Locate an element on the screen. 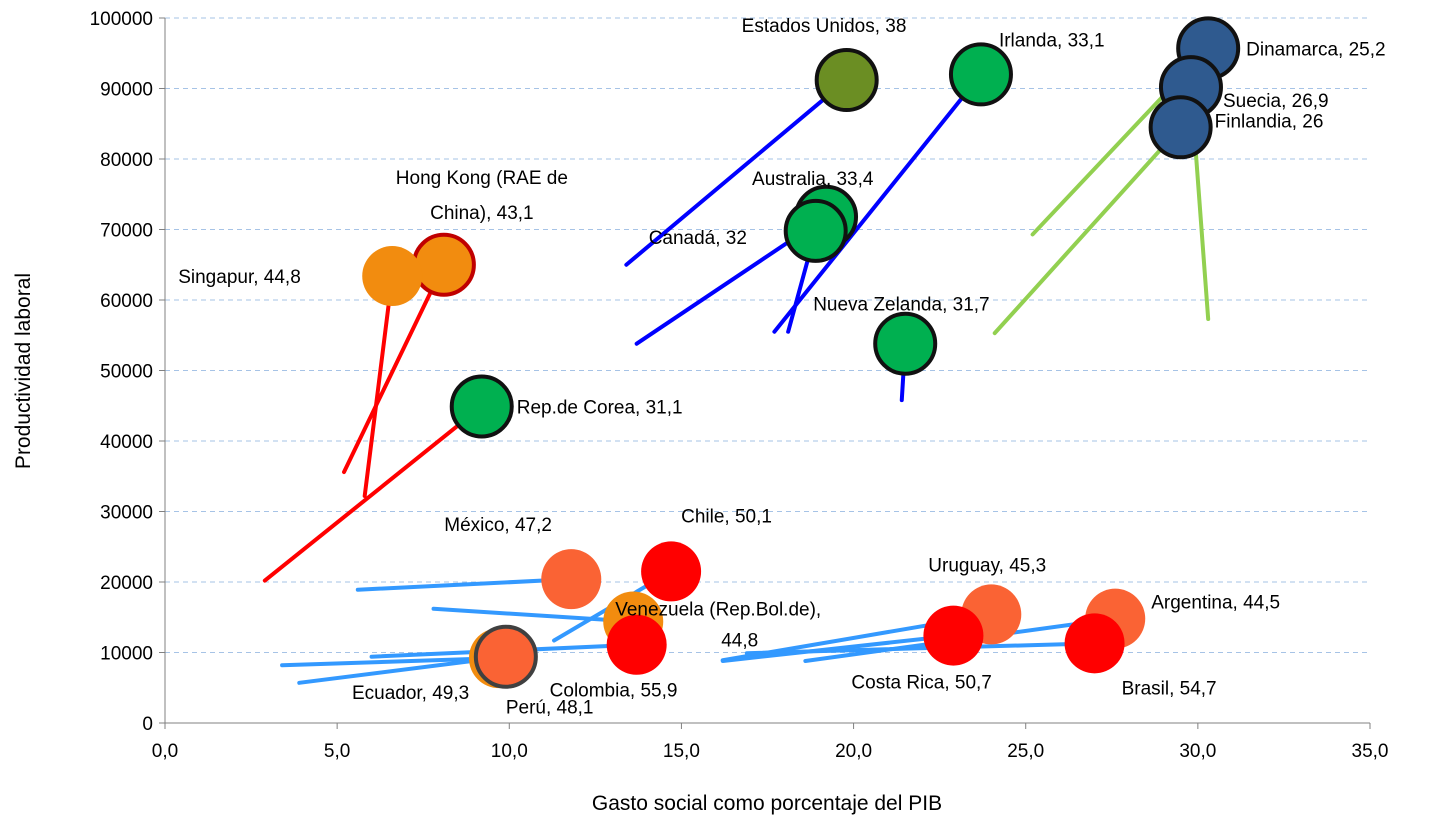 Image resolution: width=1445 pixels, height=821 pixels. y-tick-label: 50000 is located at coordinates (126, 372).